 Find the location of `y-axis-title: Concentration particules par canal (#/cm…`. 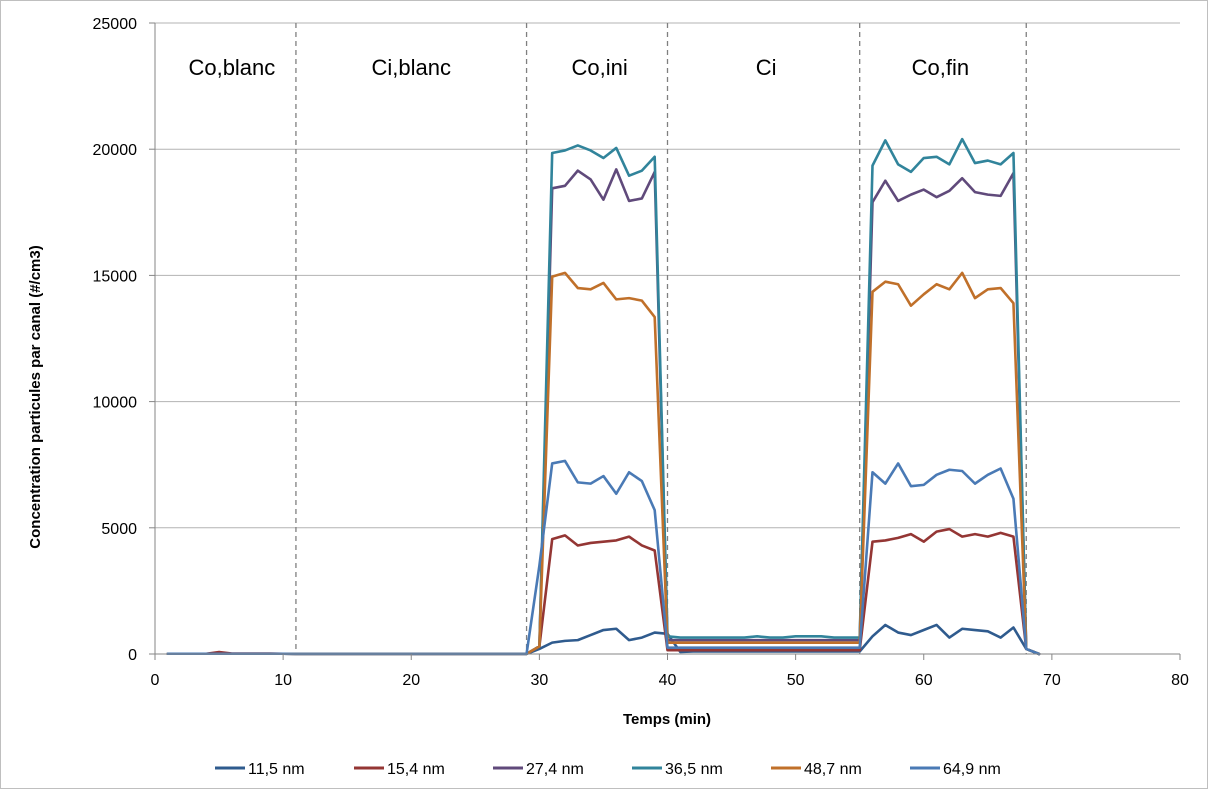

y-axis-title: Concentration particules par canal (#/cm… is located at coordinates (35, 396).